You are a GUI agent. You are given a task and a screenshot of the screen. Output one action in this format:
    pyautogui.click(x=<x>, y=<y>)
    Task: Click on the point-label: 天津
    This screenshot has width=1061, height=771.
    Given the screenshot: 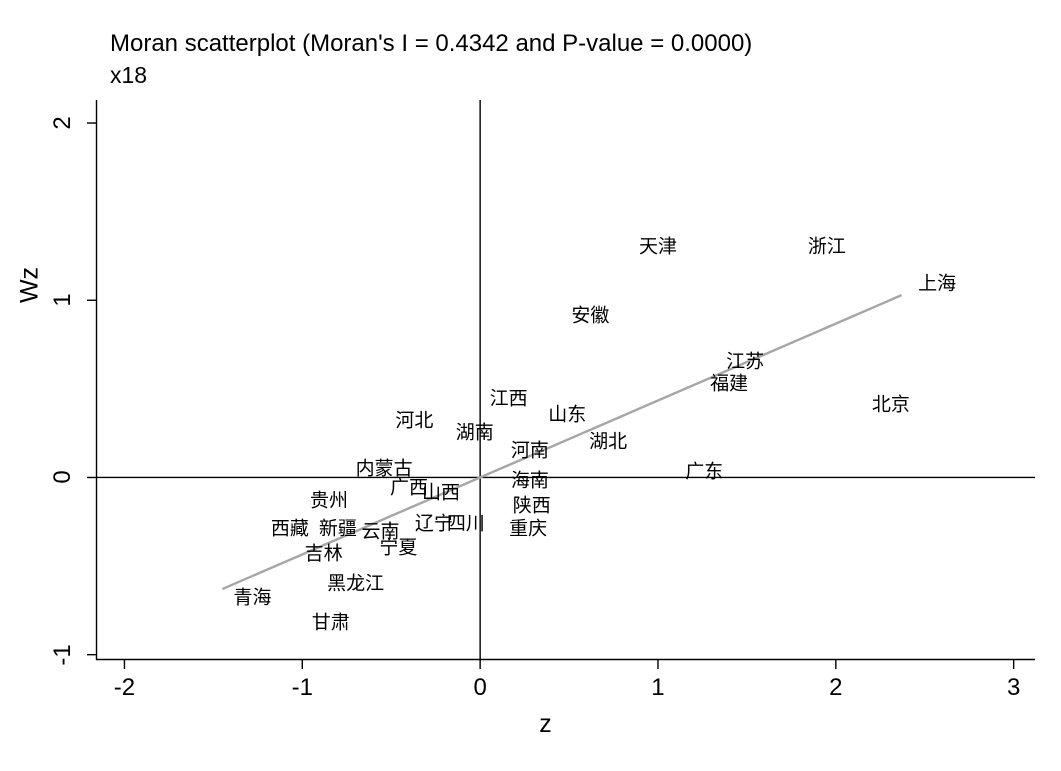 What is the action you would take?
    pyautogui.click(x=657, y=247)
    